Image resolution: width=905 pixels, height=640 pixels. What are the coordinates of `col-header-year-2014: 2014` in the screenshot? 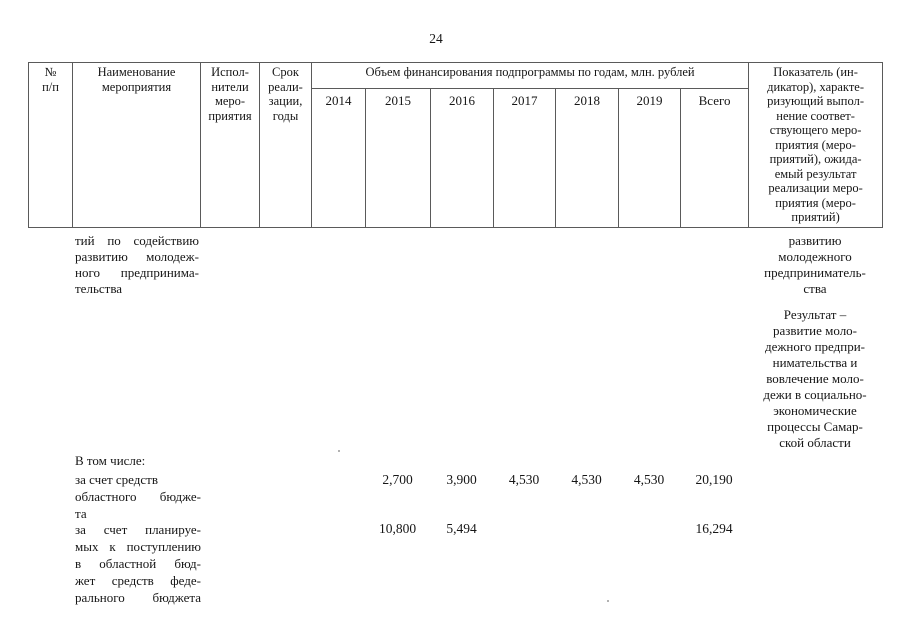 It's located at (338, 158).